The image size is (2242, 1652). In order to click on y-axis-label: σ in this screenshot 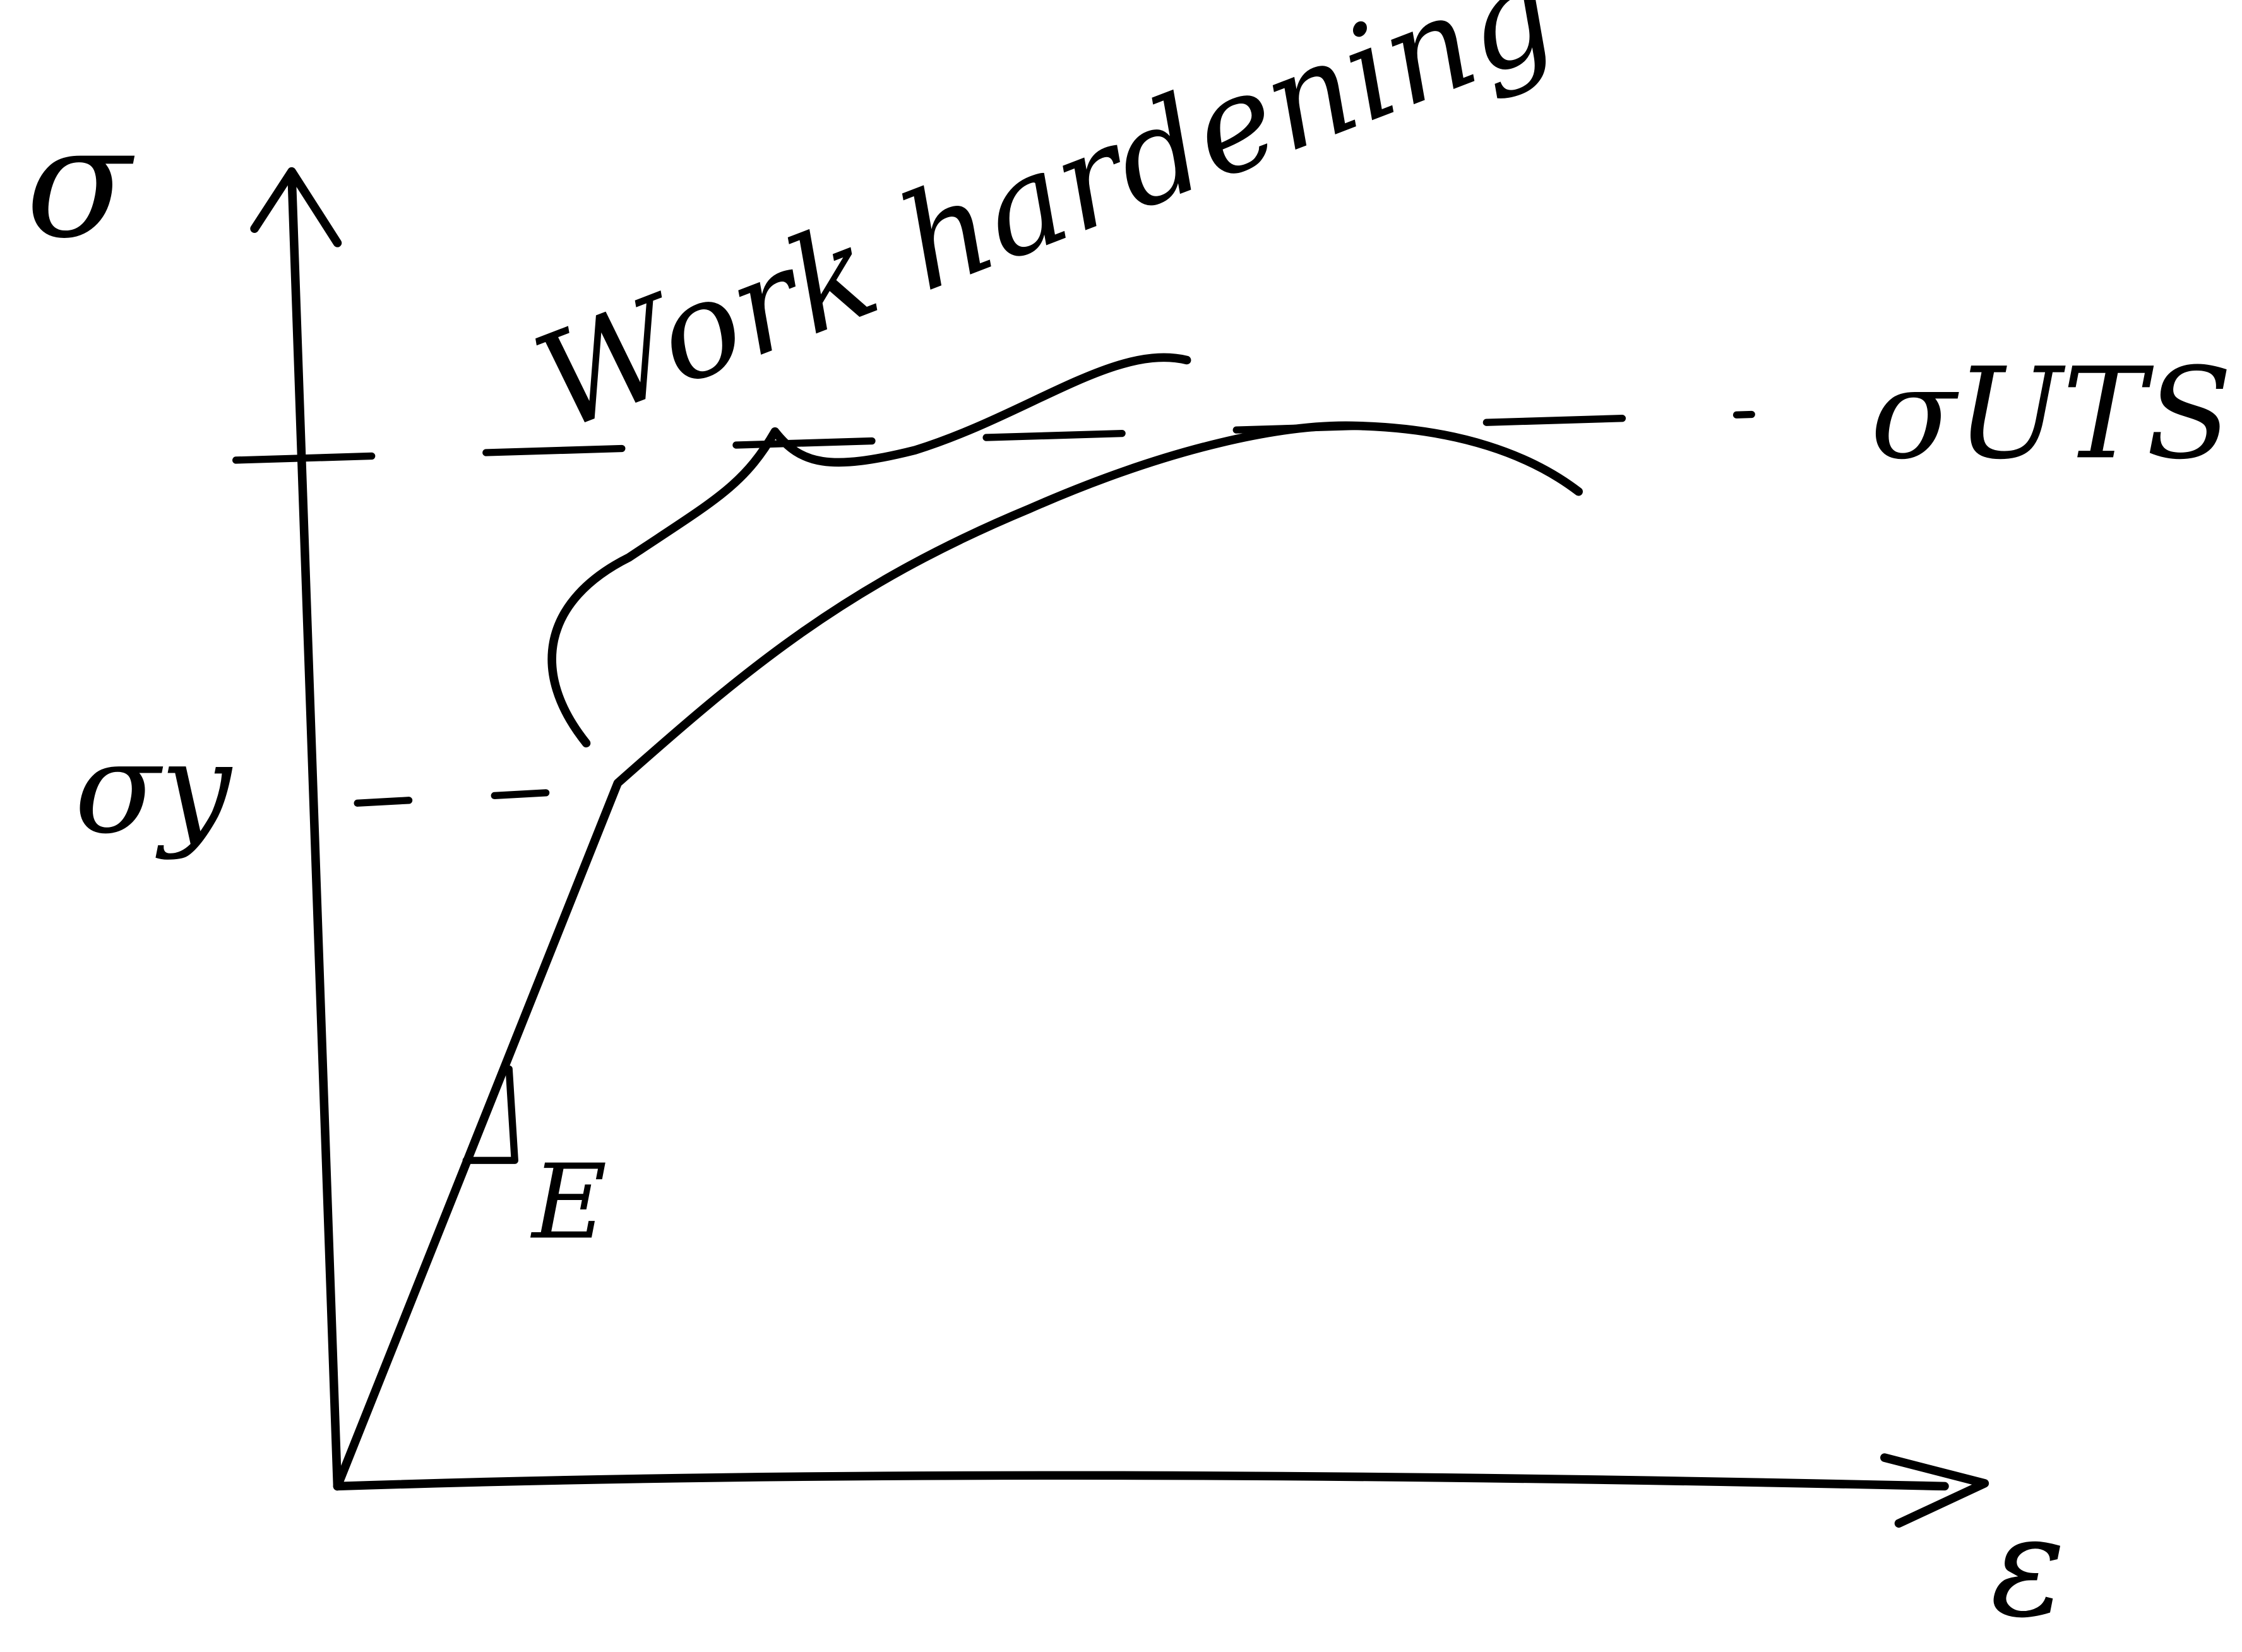, I will do `click(80, 183)`.